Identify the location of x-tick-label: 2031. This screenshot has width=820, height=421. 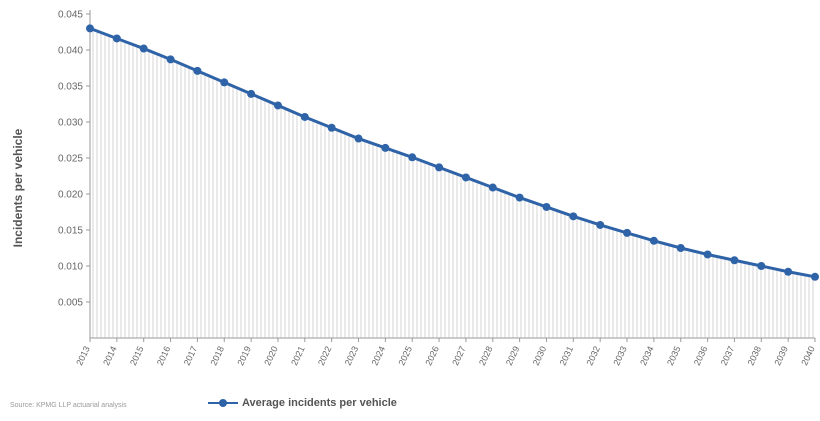
(567, 356).